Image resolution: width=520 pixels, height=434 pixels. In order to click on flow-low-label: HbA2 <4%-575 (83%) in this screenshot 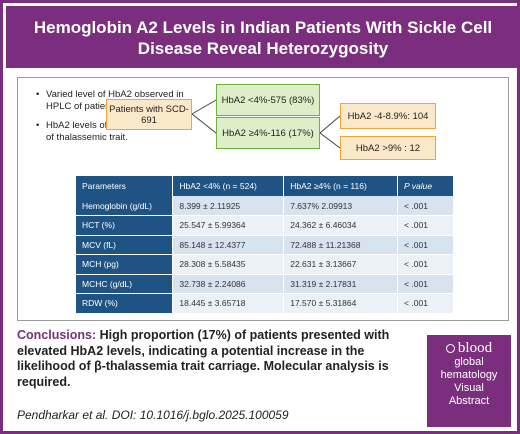, I will do `click(268, 100)`.